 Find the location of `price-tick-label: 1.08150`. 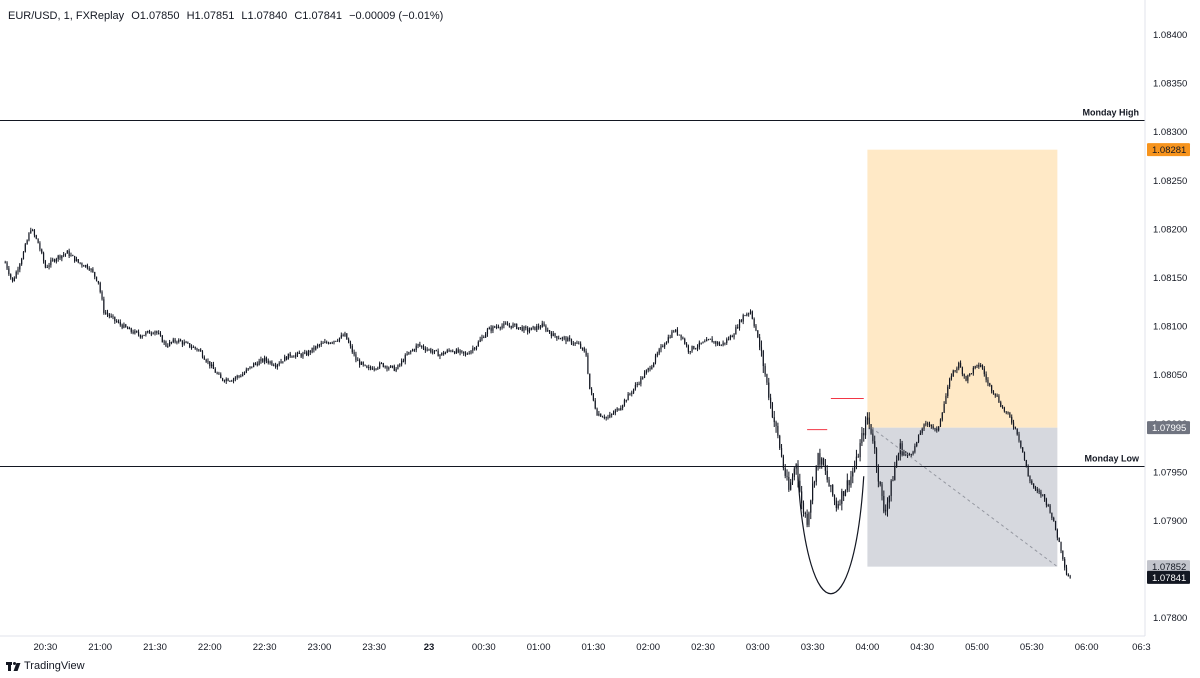

price-tick-label: 1.08150 is located at coordinates (1170, 278).